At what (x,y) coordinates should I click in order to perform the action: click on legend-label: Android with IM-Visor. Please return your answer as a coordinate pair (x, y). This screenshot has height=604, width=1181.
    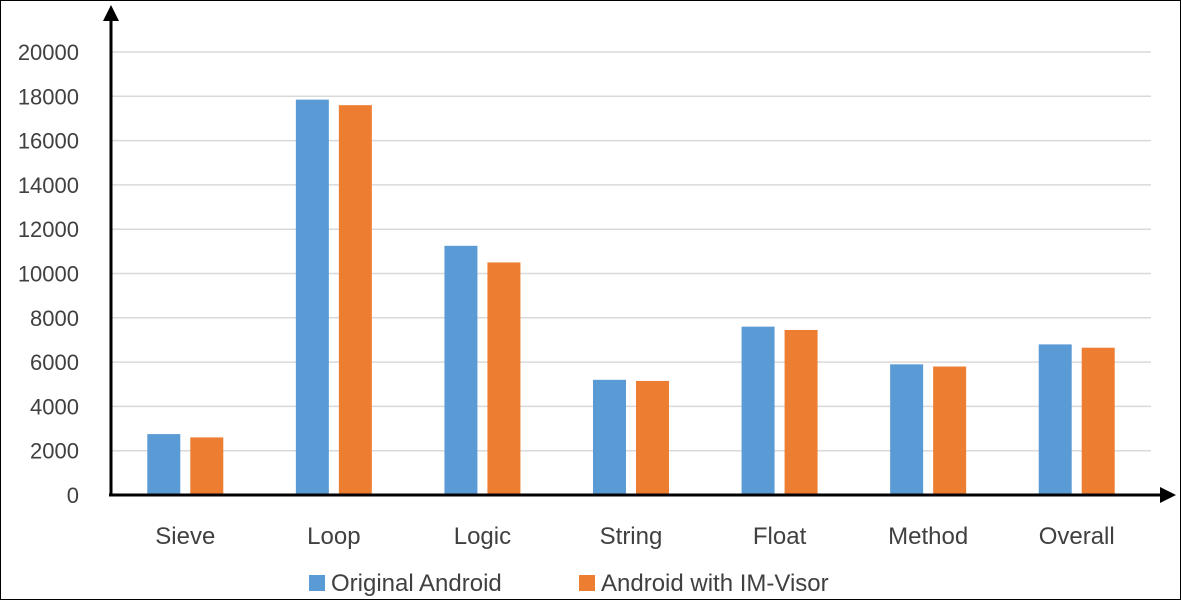
    Looking at the image, I should click on (715, 583).